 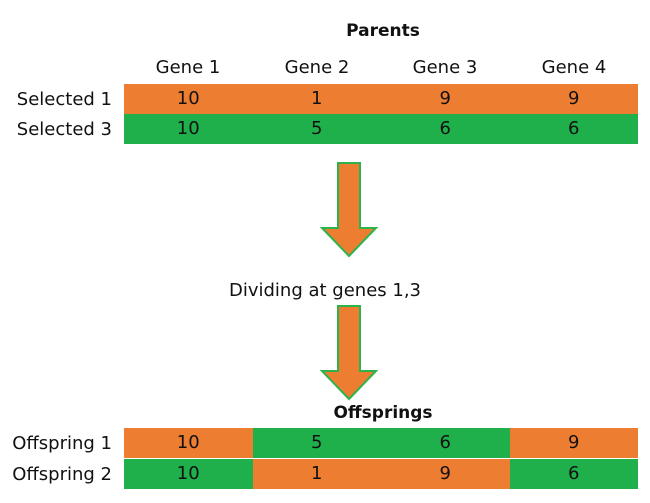 What do you see at coordinates (317, 67) in the screenshot?
I see `gene-header-2: Gene 2` at bounding box center [317, 67].